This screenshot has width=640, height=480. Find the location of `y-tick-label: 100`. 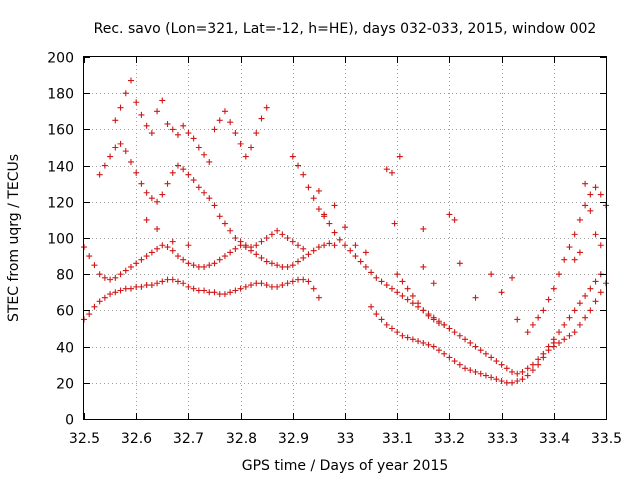

y-tick-label: 100 is located at coordinates (60, 240).